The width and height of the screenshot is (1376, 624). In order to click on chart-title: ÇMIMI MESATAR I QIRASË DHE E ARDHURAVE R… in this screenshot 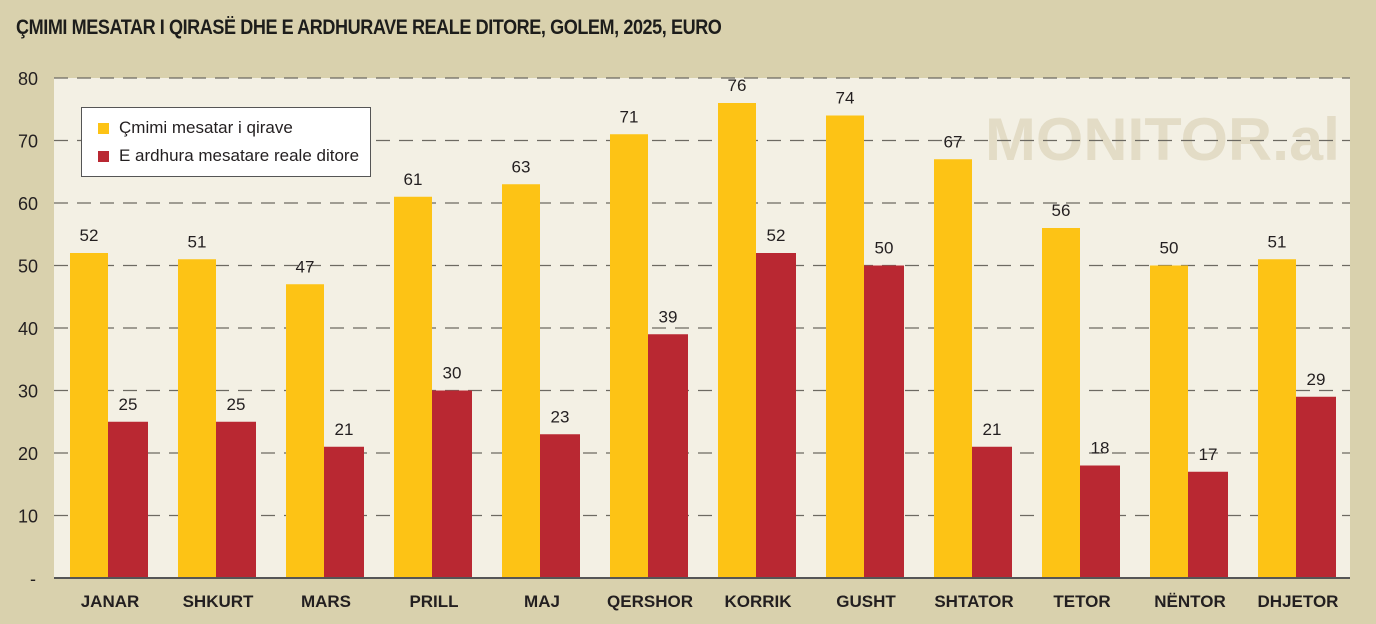, I will do `click(369, 27)`.